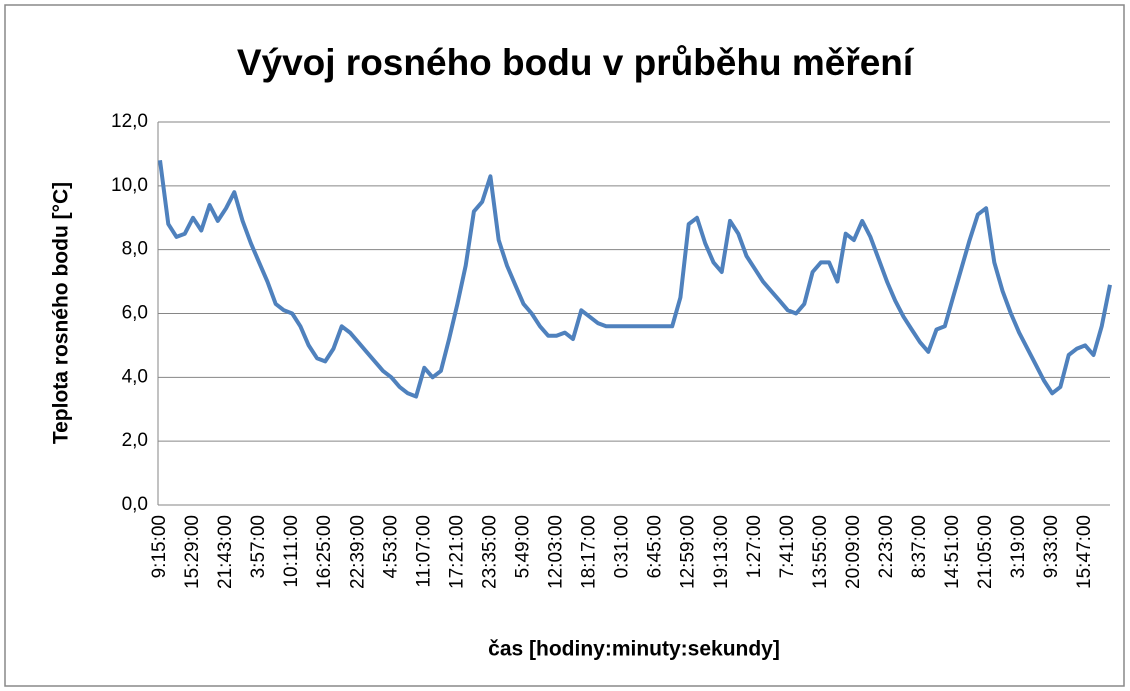 The image size is (1130, 691). I want to click on y-tick-label: 12,0, so click(129, 121).